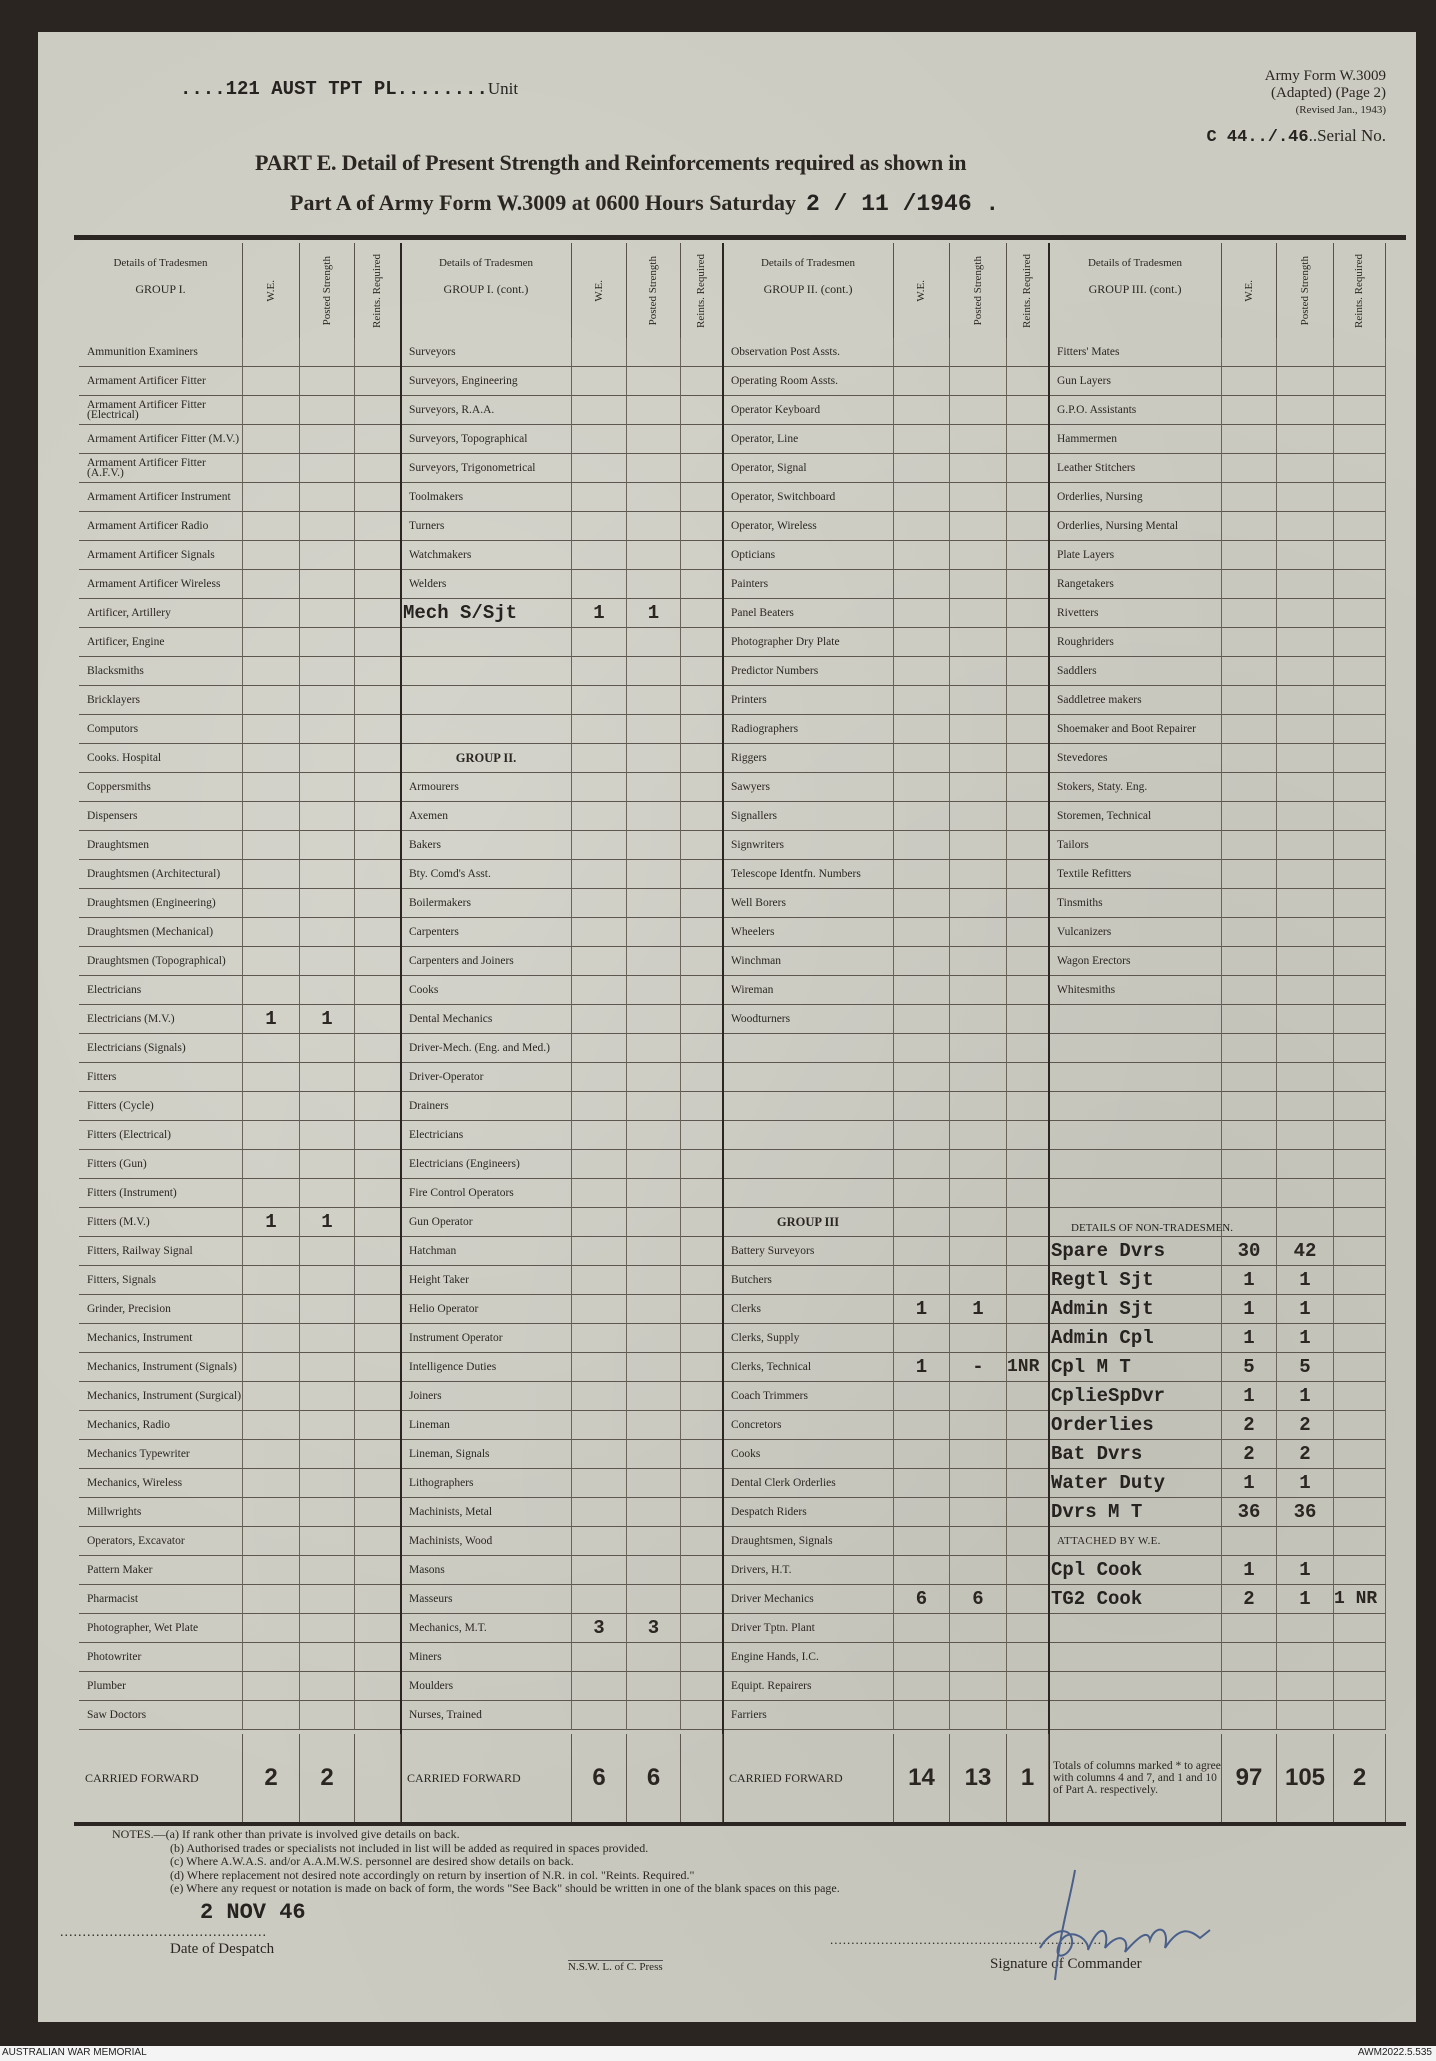 This screenshot has height=2061, width=1436. What do you see at coordinates (654, 613) in the screenshot?
I see `cell-ps: 1` at bounding box center [654, 613].